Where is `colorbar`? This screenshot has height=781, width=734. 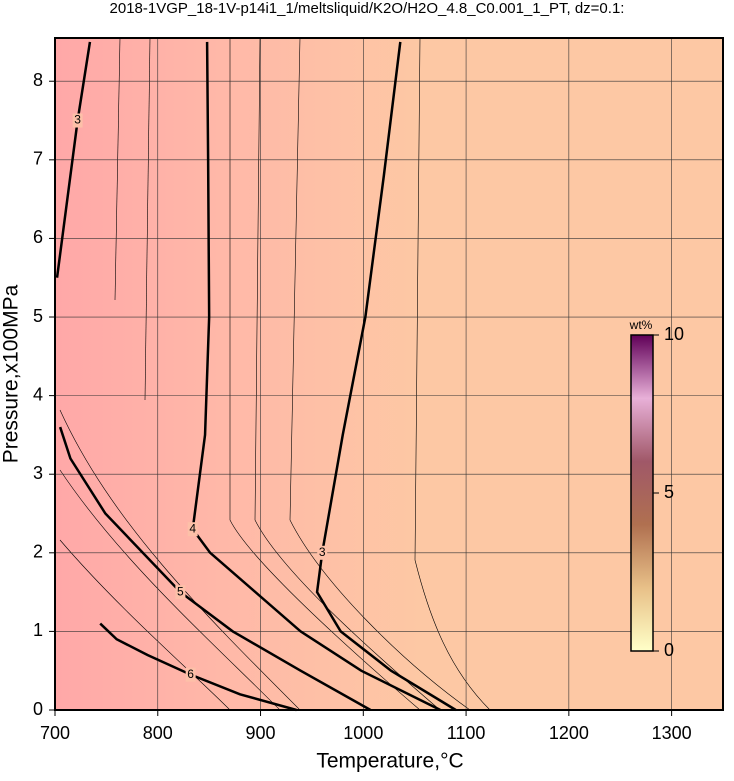
colorbar is located at coordinates (642, 493).